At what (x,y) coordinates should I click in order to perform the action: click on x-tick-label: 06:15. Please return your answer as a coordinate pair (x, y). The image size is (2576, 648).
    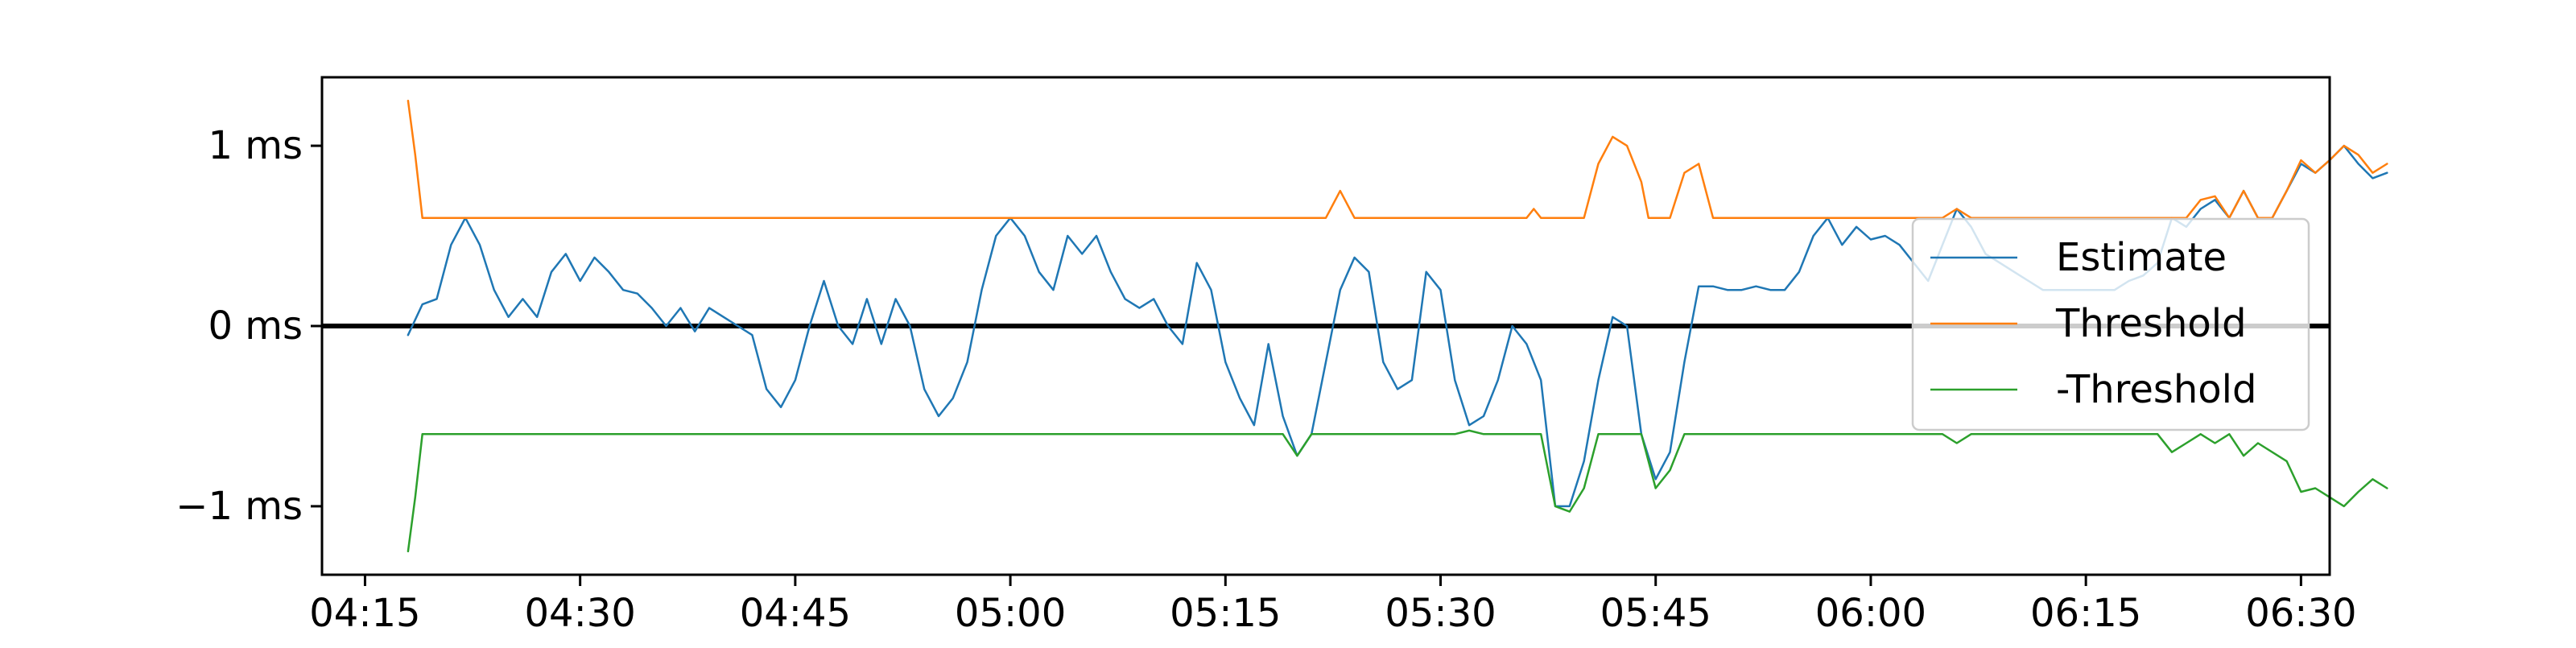
    Looking at the image, I should click on (2085, 613).